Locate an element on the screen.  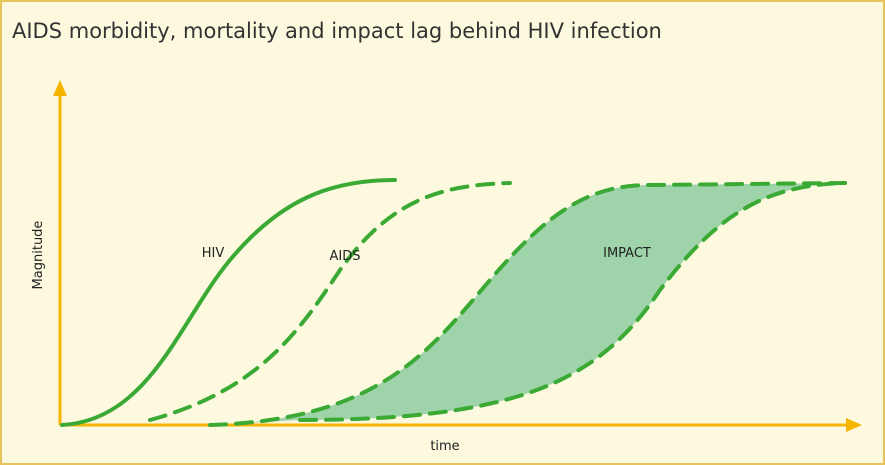
aids-label: AIDS is located at coordinates (345, 256).